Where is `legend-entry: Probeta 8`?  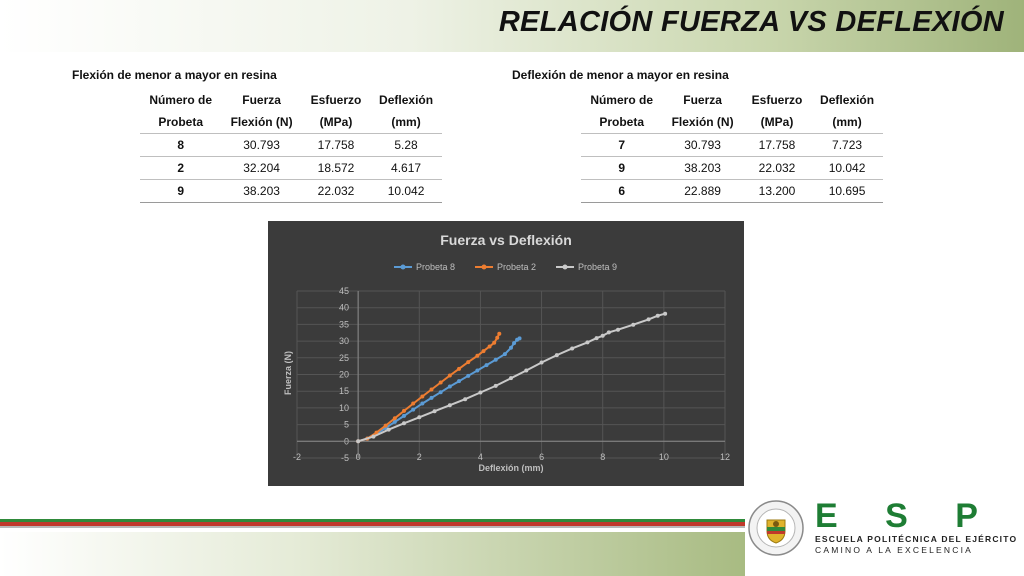
legend-entry: Probeta 8 is located at coordinates (435, 267).